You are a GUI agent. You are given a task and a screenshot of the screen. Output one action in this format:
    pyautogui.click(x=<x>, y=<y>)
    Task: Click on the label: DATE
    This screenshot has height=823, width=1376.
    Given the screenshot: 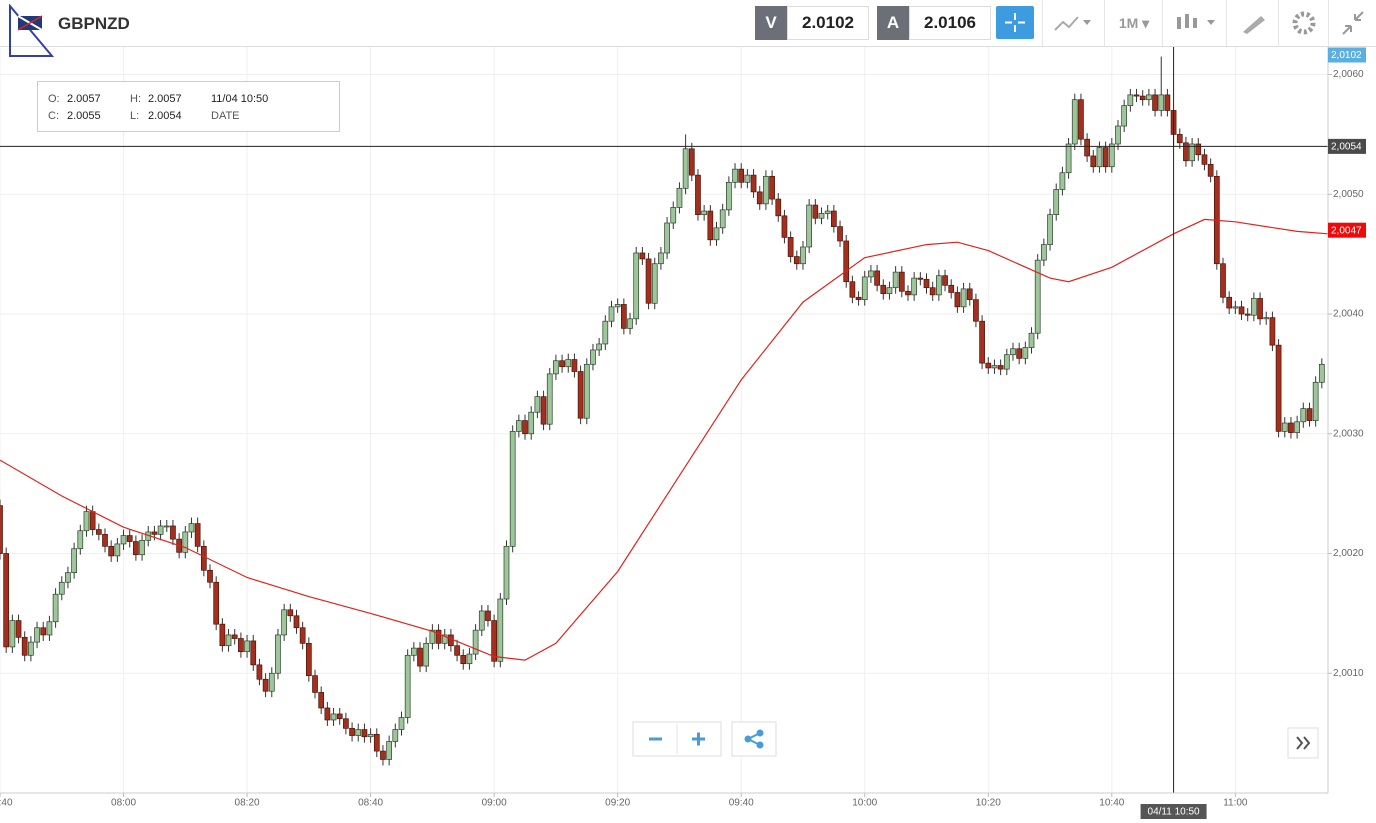 What is the action you would take?
    pyautogui.click(x=225, y=116)
    